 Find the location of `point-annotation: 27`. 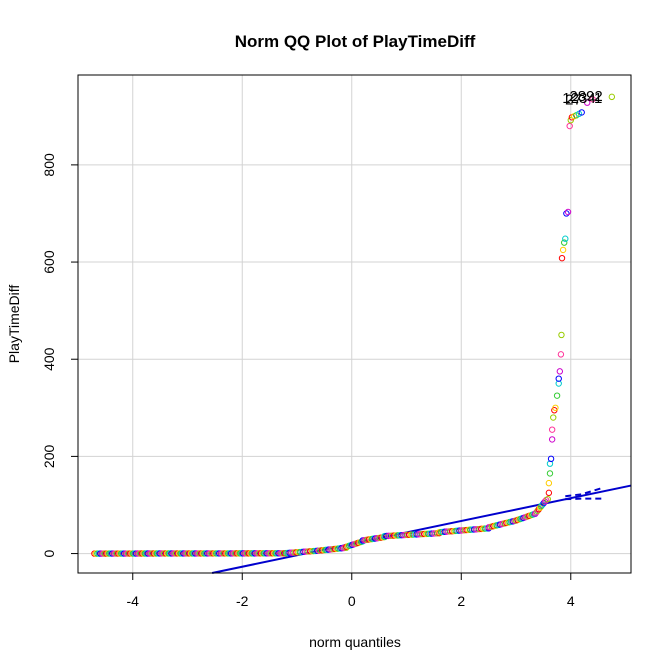

point-annotation: 27 is located at coordinates (573, 99).